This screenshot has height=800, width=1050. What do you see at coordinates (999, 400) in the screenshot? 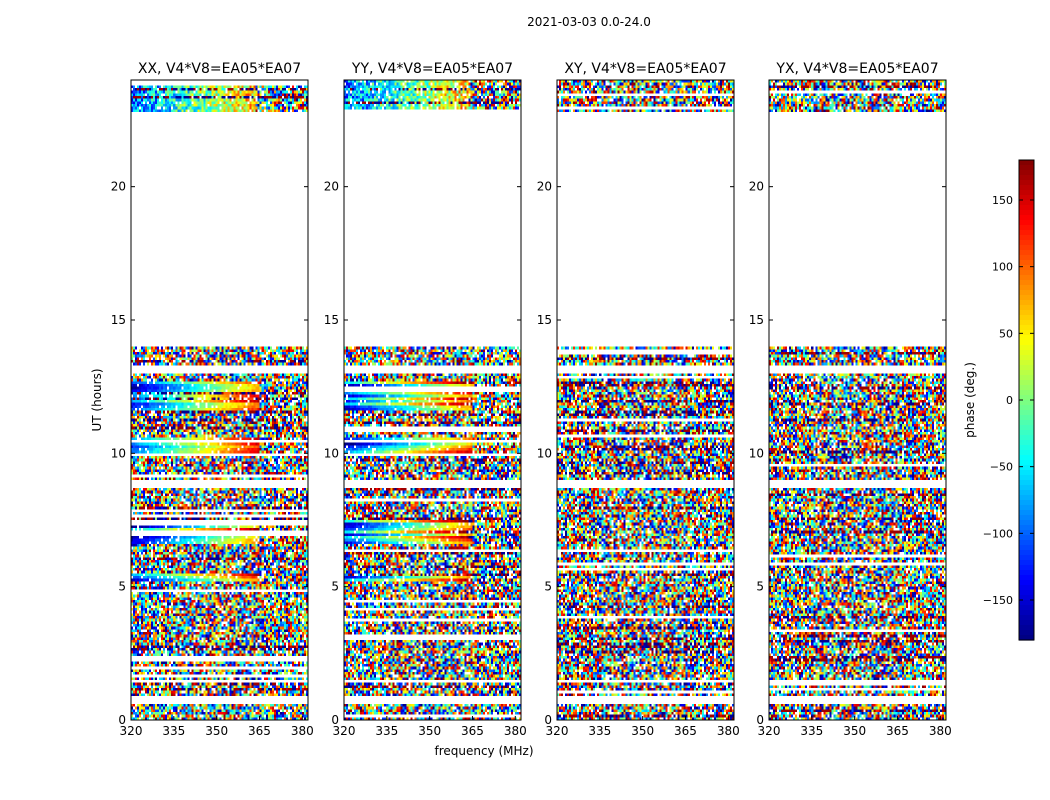
I see `colorbar: −150 −100 −50 0 50 100 150 phase (deg.)` at bounding box center [999, 400].